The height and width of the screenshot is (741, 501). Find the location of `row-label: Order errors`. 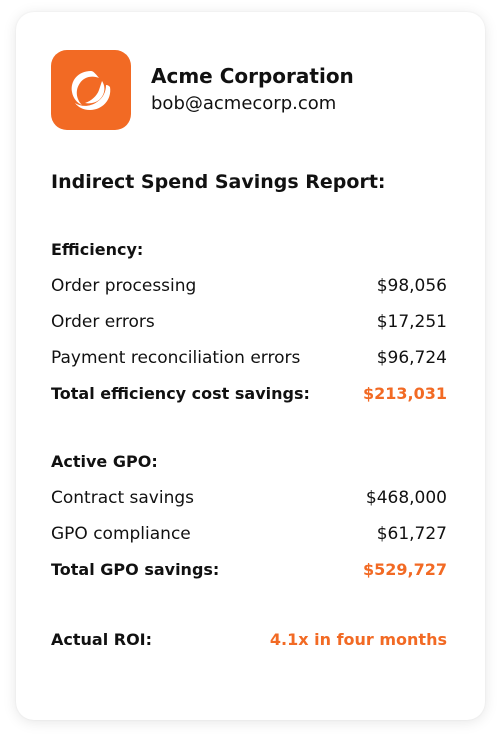

row-label: Order errors is located at coordinates (103, 322).